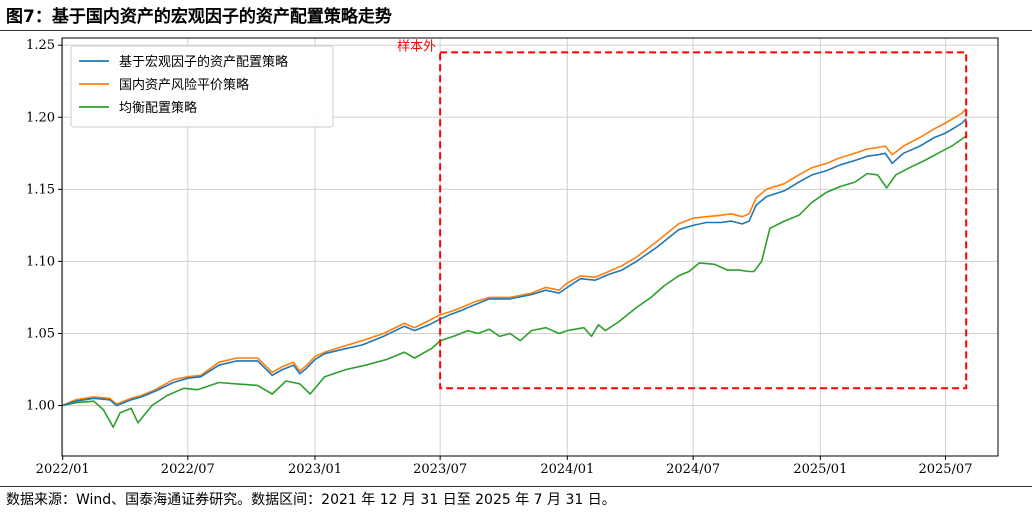 The width and height of the screenshot is (1032, 513). I want to click on x-tick: 2025/01, so click(820, 466).